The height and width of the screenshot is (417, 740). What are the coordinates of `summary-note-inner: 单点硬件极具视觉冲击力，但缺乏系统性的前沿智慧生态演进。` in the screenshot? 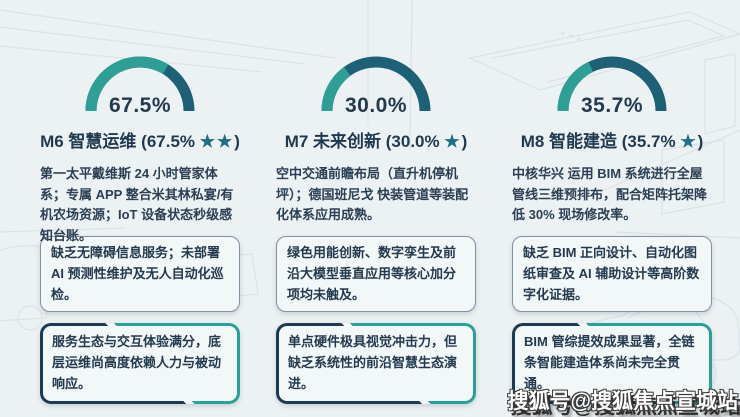 It's located at (376, 363).